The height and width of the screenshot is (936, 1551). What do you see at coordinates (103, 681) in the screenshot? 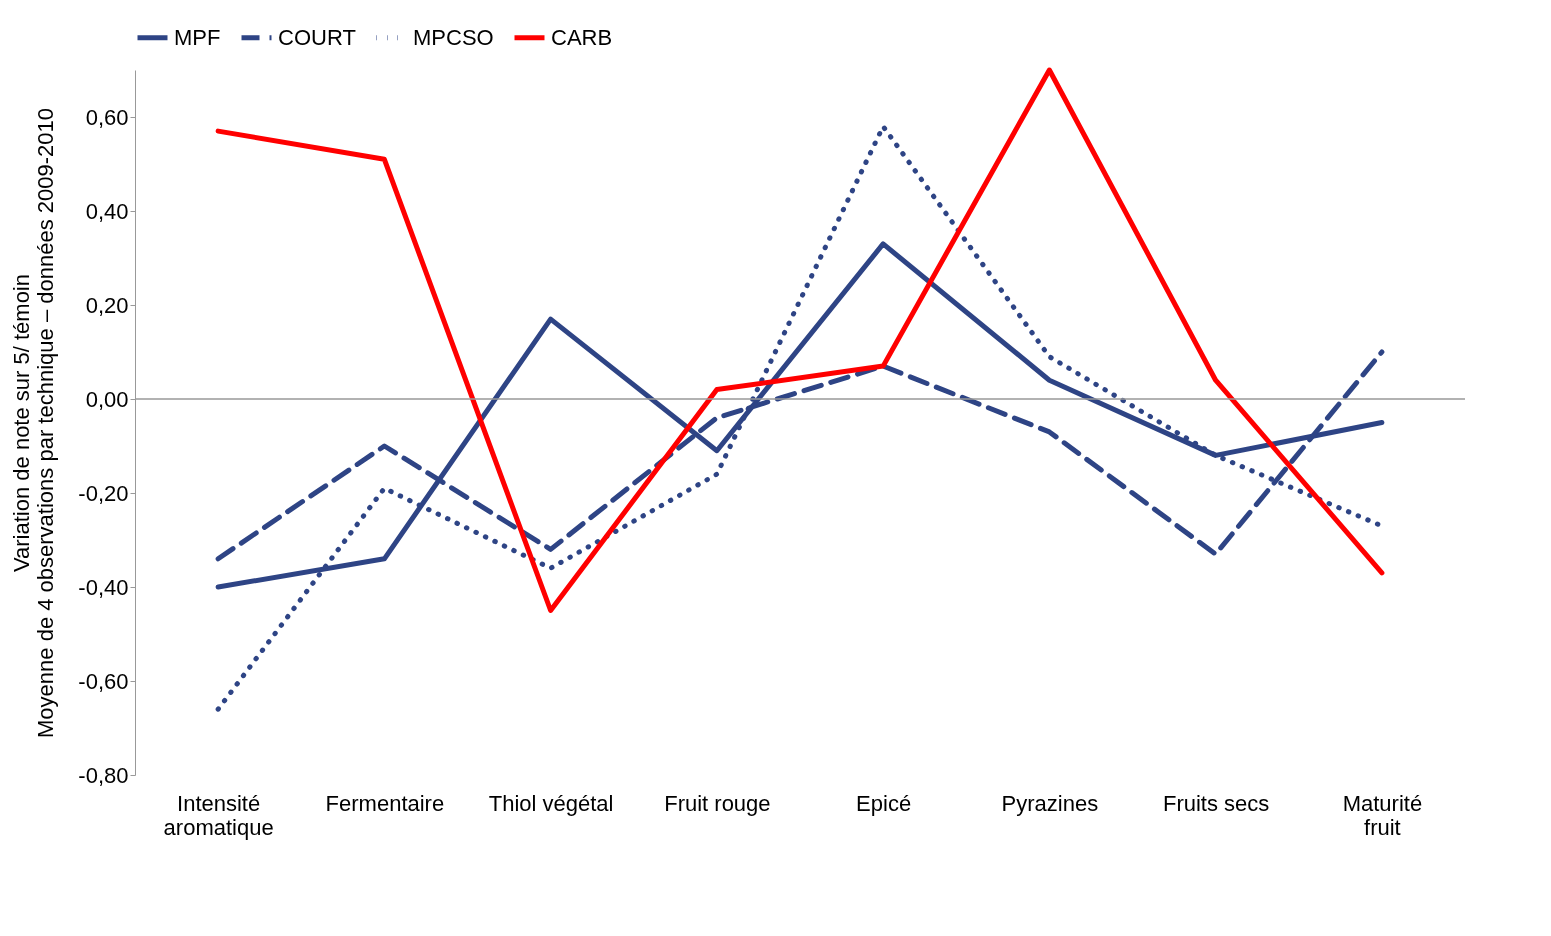
I see `y-tick-label: -0,60` at bounding box center [103, 681].